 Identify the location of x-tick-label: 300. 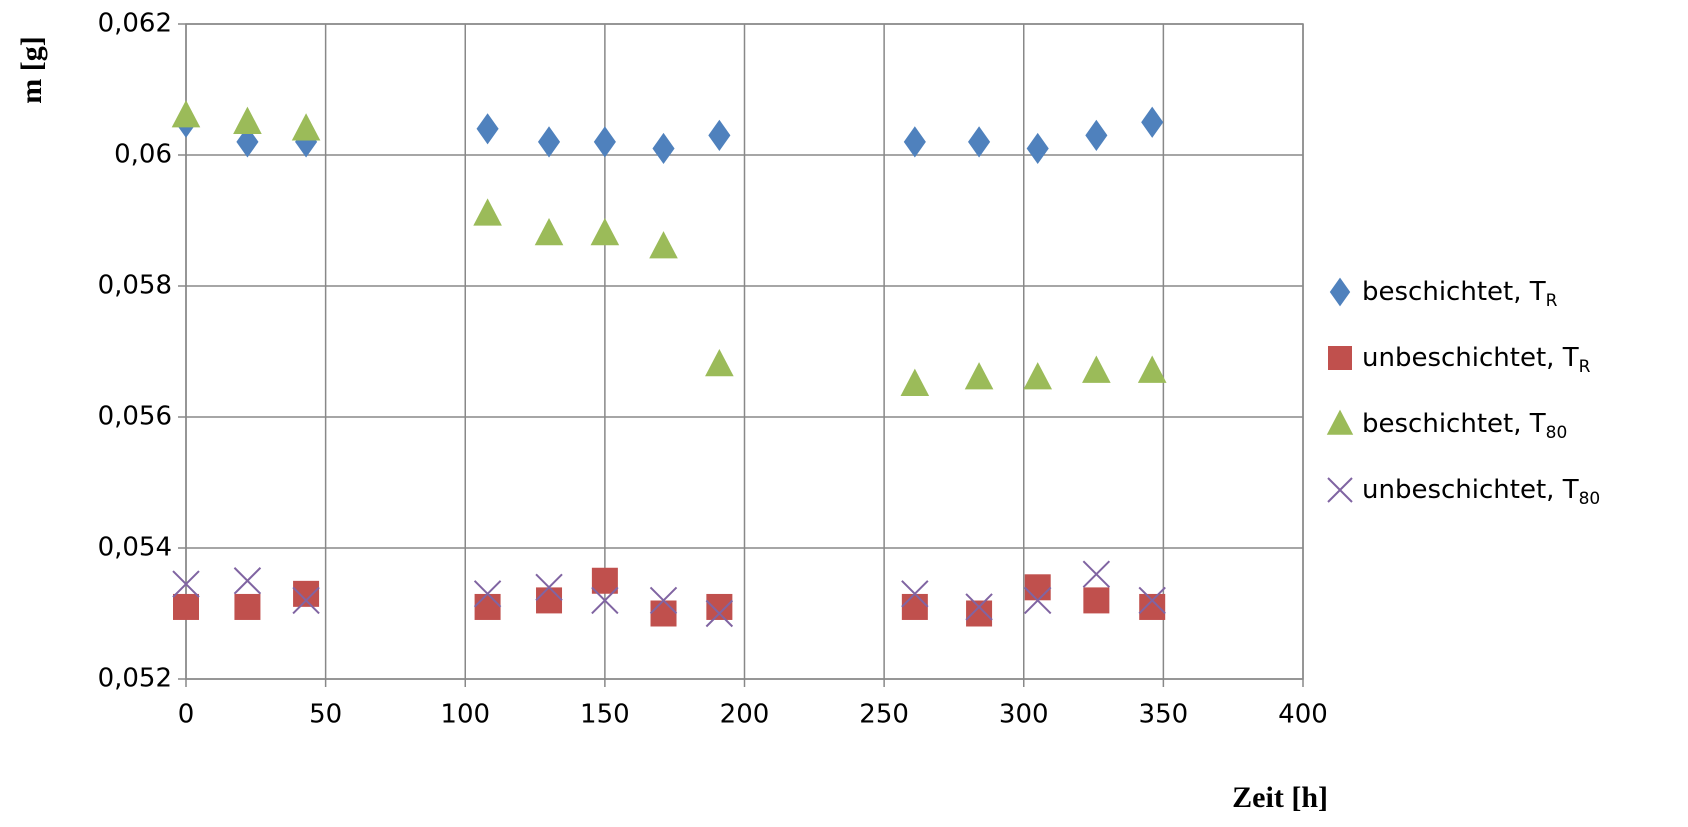
(1024, 715).